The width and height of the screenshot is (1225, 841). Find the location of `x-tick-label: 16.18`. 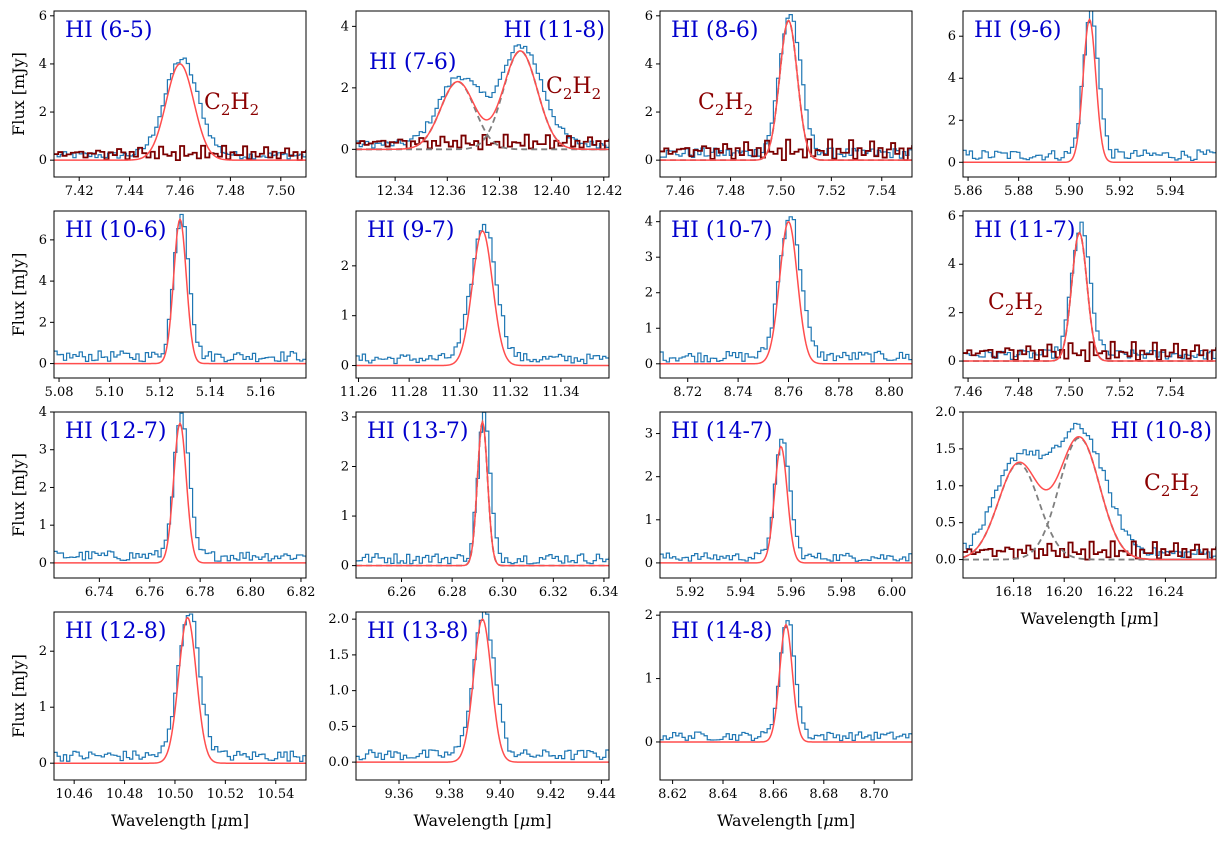

x-tick-label: 16.18 is located at coordinates (1013, 592).